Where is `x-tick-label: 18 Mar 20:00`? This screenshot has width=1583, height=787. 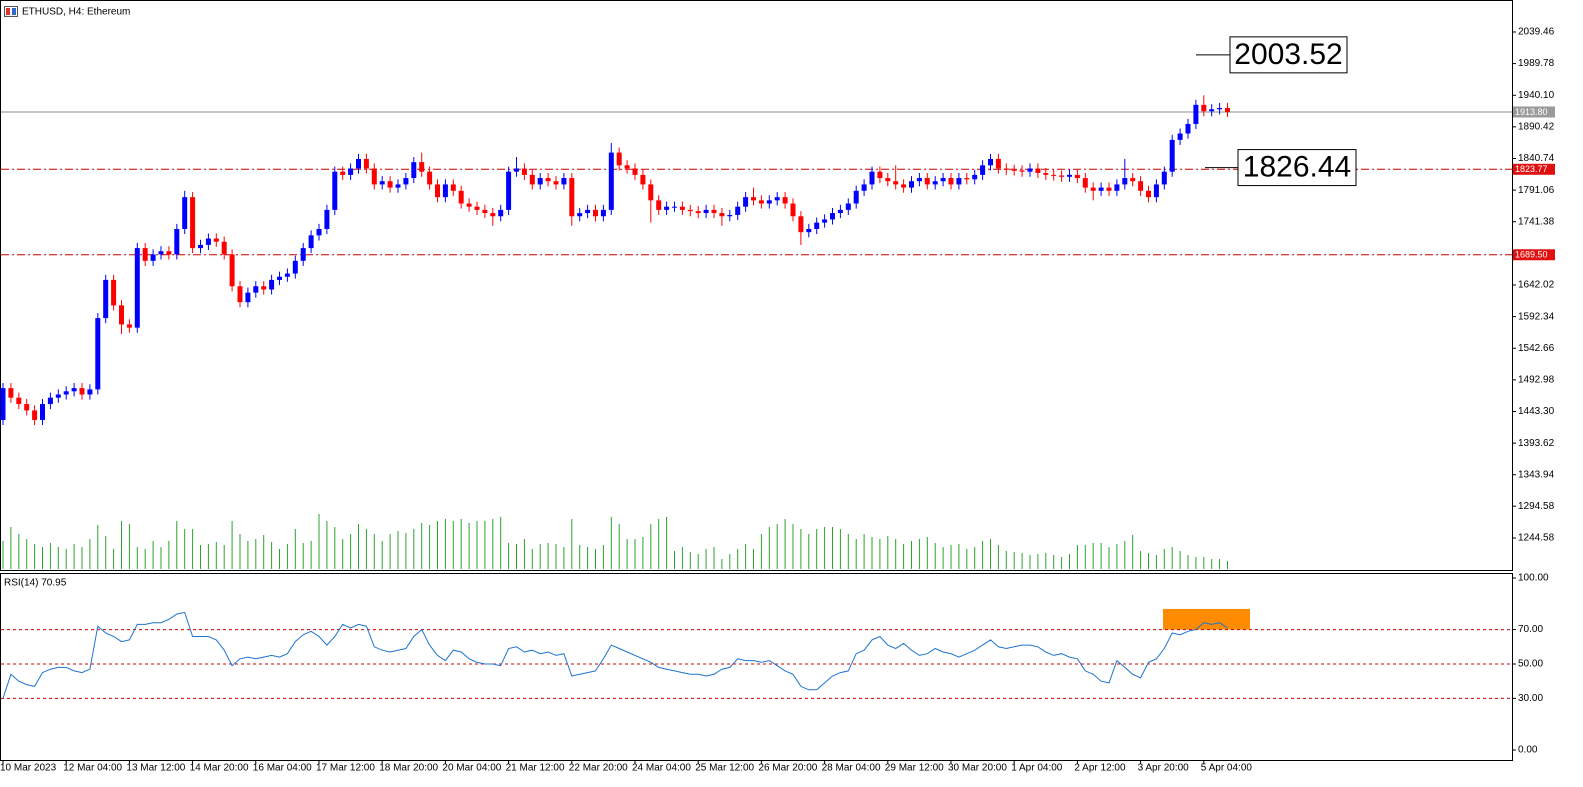 x-tick-label: 18 Mar 20:00 is located at coordinates (408, 768).